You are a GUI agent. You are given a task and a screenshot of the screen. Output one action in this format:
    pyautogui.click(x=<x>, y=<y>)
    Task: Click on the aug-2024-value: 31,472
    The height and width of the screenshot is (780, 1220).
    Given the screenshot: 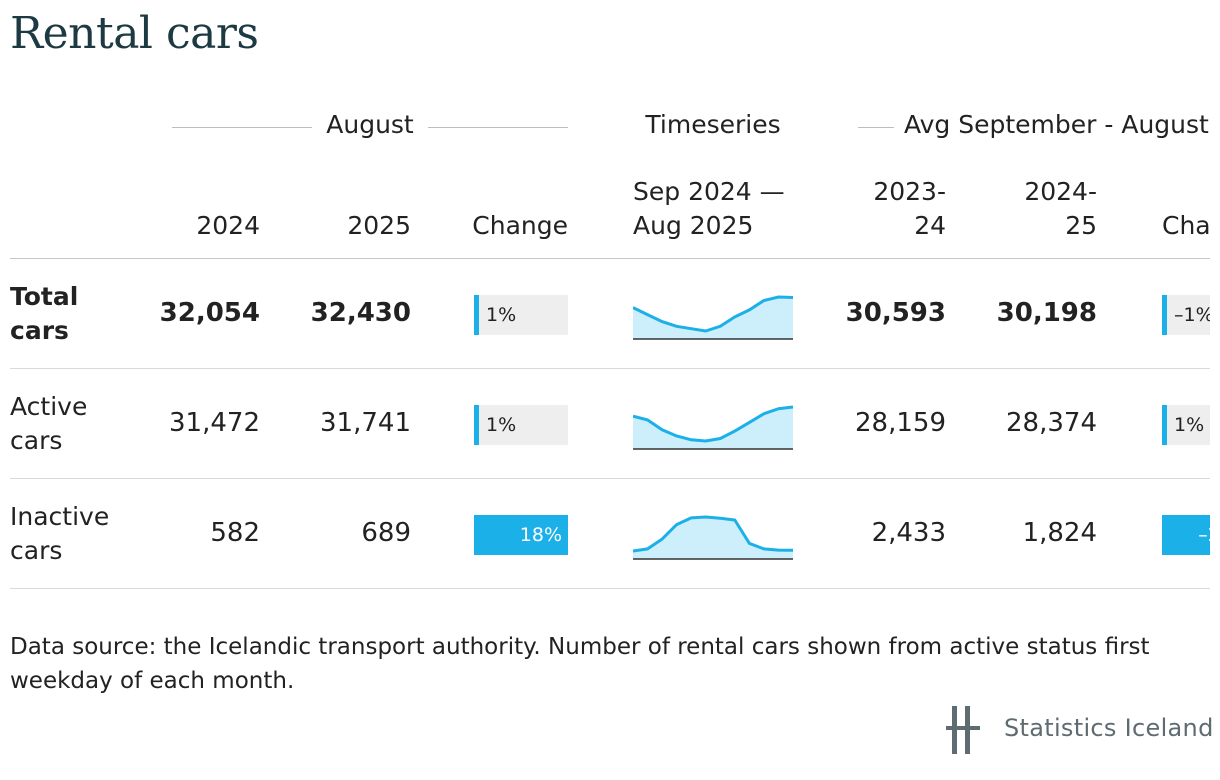 What is the action you would take?
    pyautogui.click(x=214, y=423)
    